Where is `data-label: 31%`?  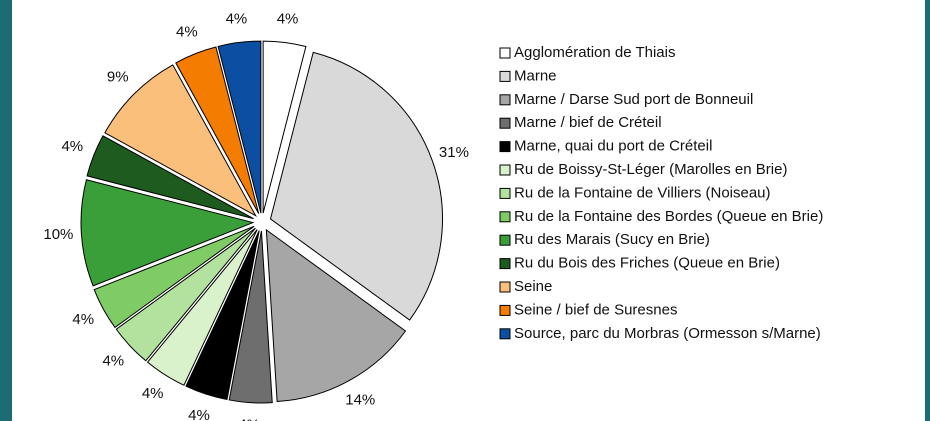
data-label: 31% is located at coordinates (454, 152).